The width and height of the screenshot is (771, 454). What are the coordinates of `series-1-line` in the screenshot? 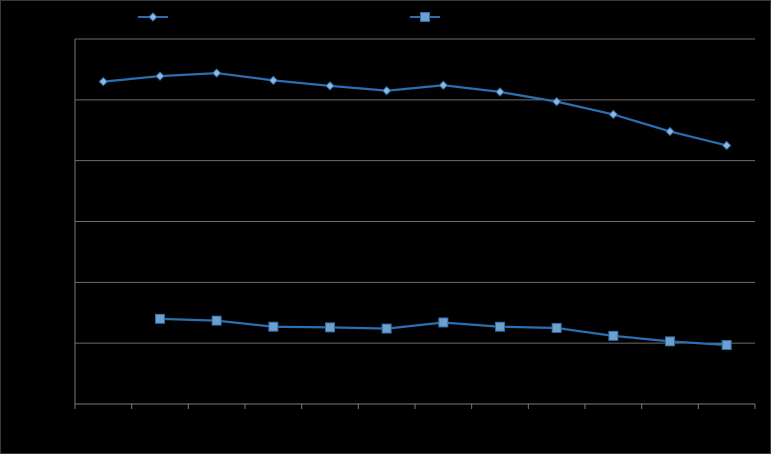 It's located at (415, 109).